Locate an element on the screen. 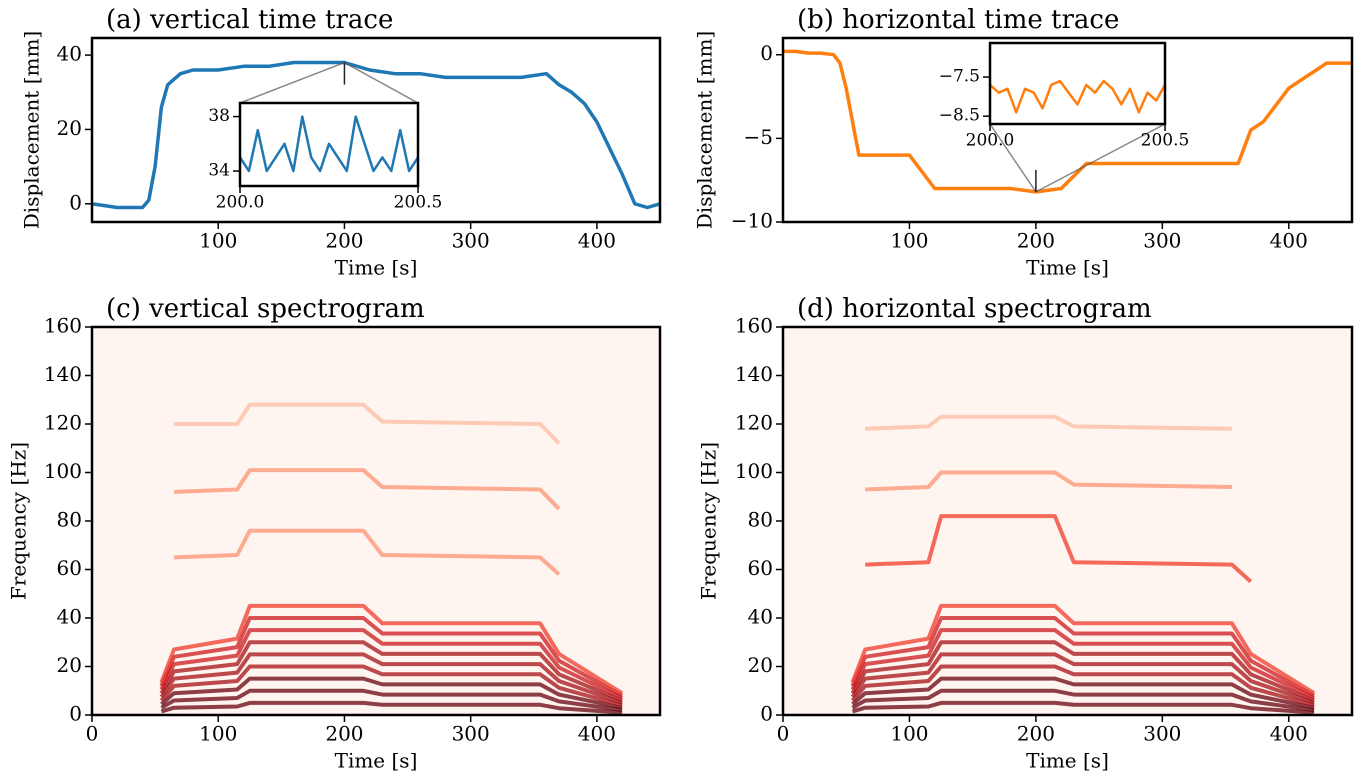 Image resolution: width=1362 pixels, height=782 pixels. y-tick-label: 34 is located at coordinates (219, 171).